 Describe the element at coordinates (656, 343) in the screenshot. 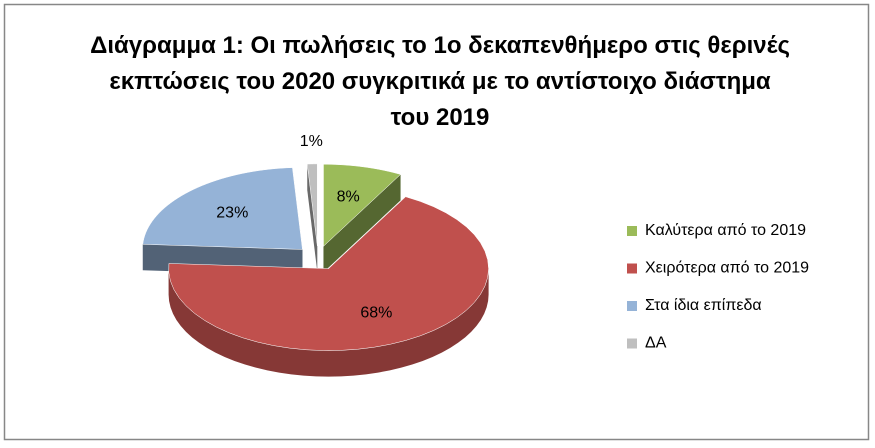

I see `legend-label: ΔΑ` at that location.